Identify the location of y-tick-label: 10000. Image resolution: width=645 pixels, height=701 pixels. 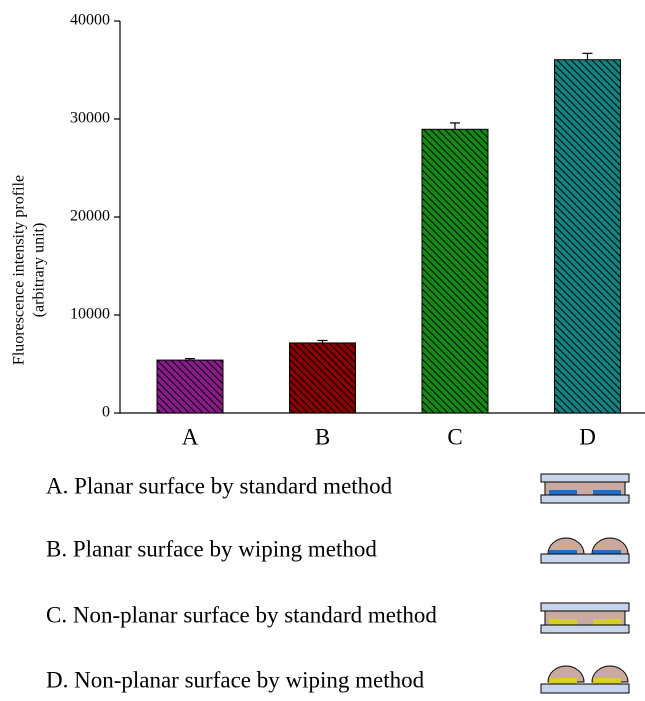
(90, 314).